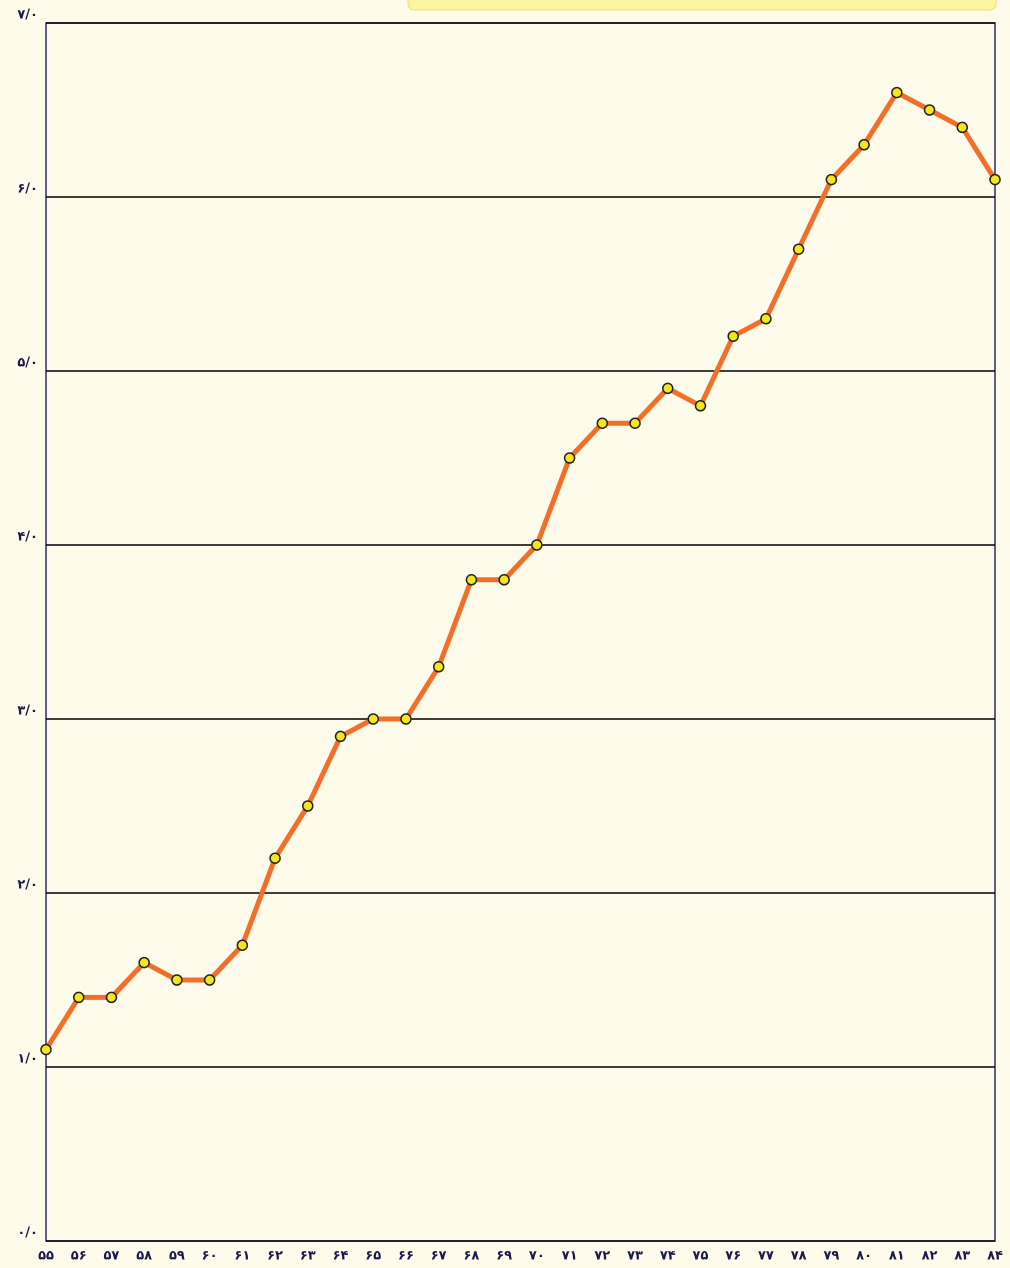  What do you see at coordinates (46, 1256) in the screenshot?
I see `x-tick-label: ۵۵` at bounding box center [46, 1256].